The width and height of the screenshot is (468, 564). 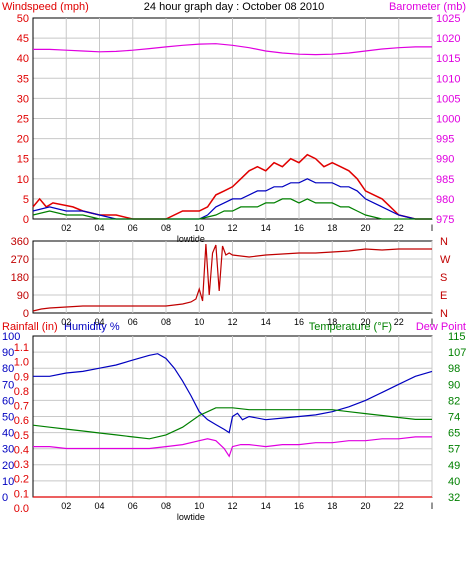 I want to click on panel-3-x-tick: 12, so click(x=232, y=506).